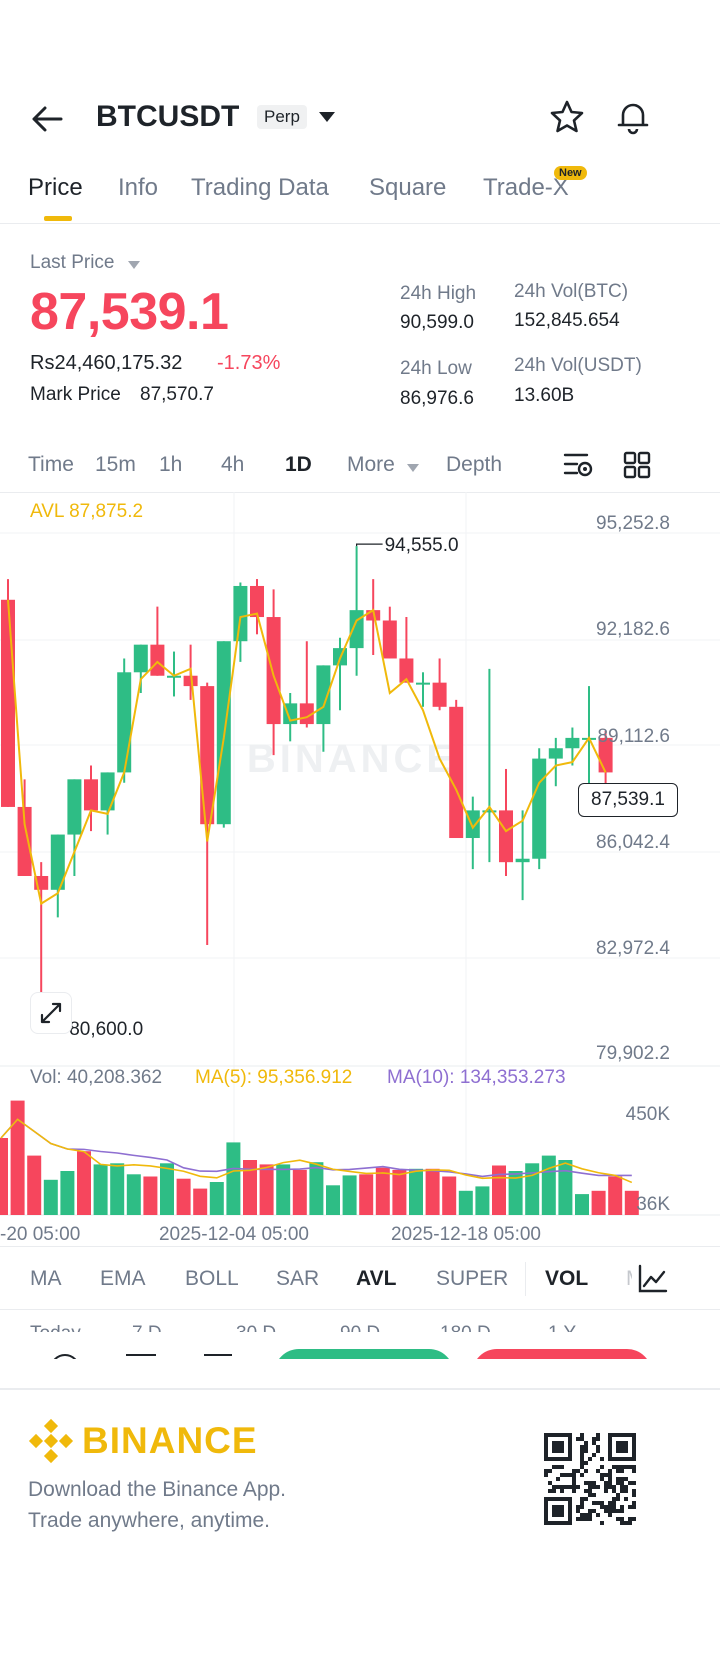  What do you see at coordinates (58, 218) in the screenshot?
I see `tab-active-indicator` at bounding box center [58, 218].